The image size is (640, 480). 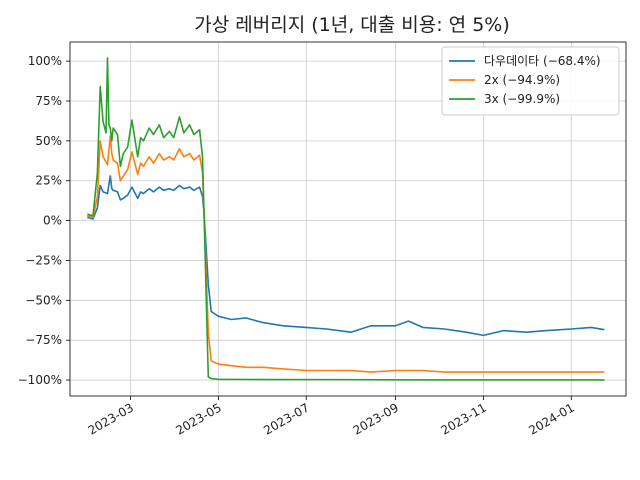 What do you see at coordinates (45, 61) in the screenshot?
I see `y-tick-label: 100%` at bounding box center [45, 61].